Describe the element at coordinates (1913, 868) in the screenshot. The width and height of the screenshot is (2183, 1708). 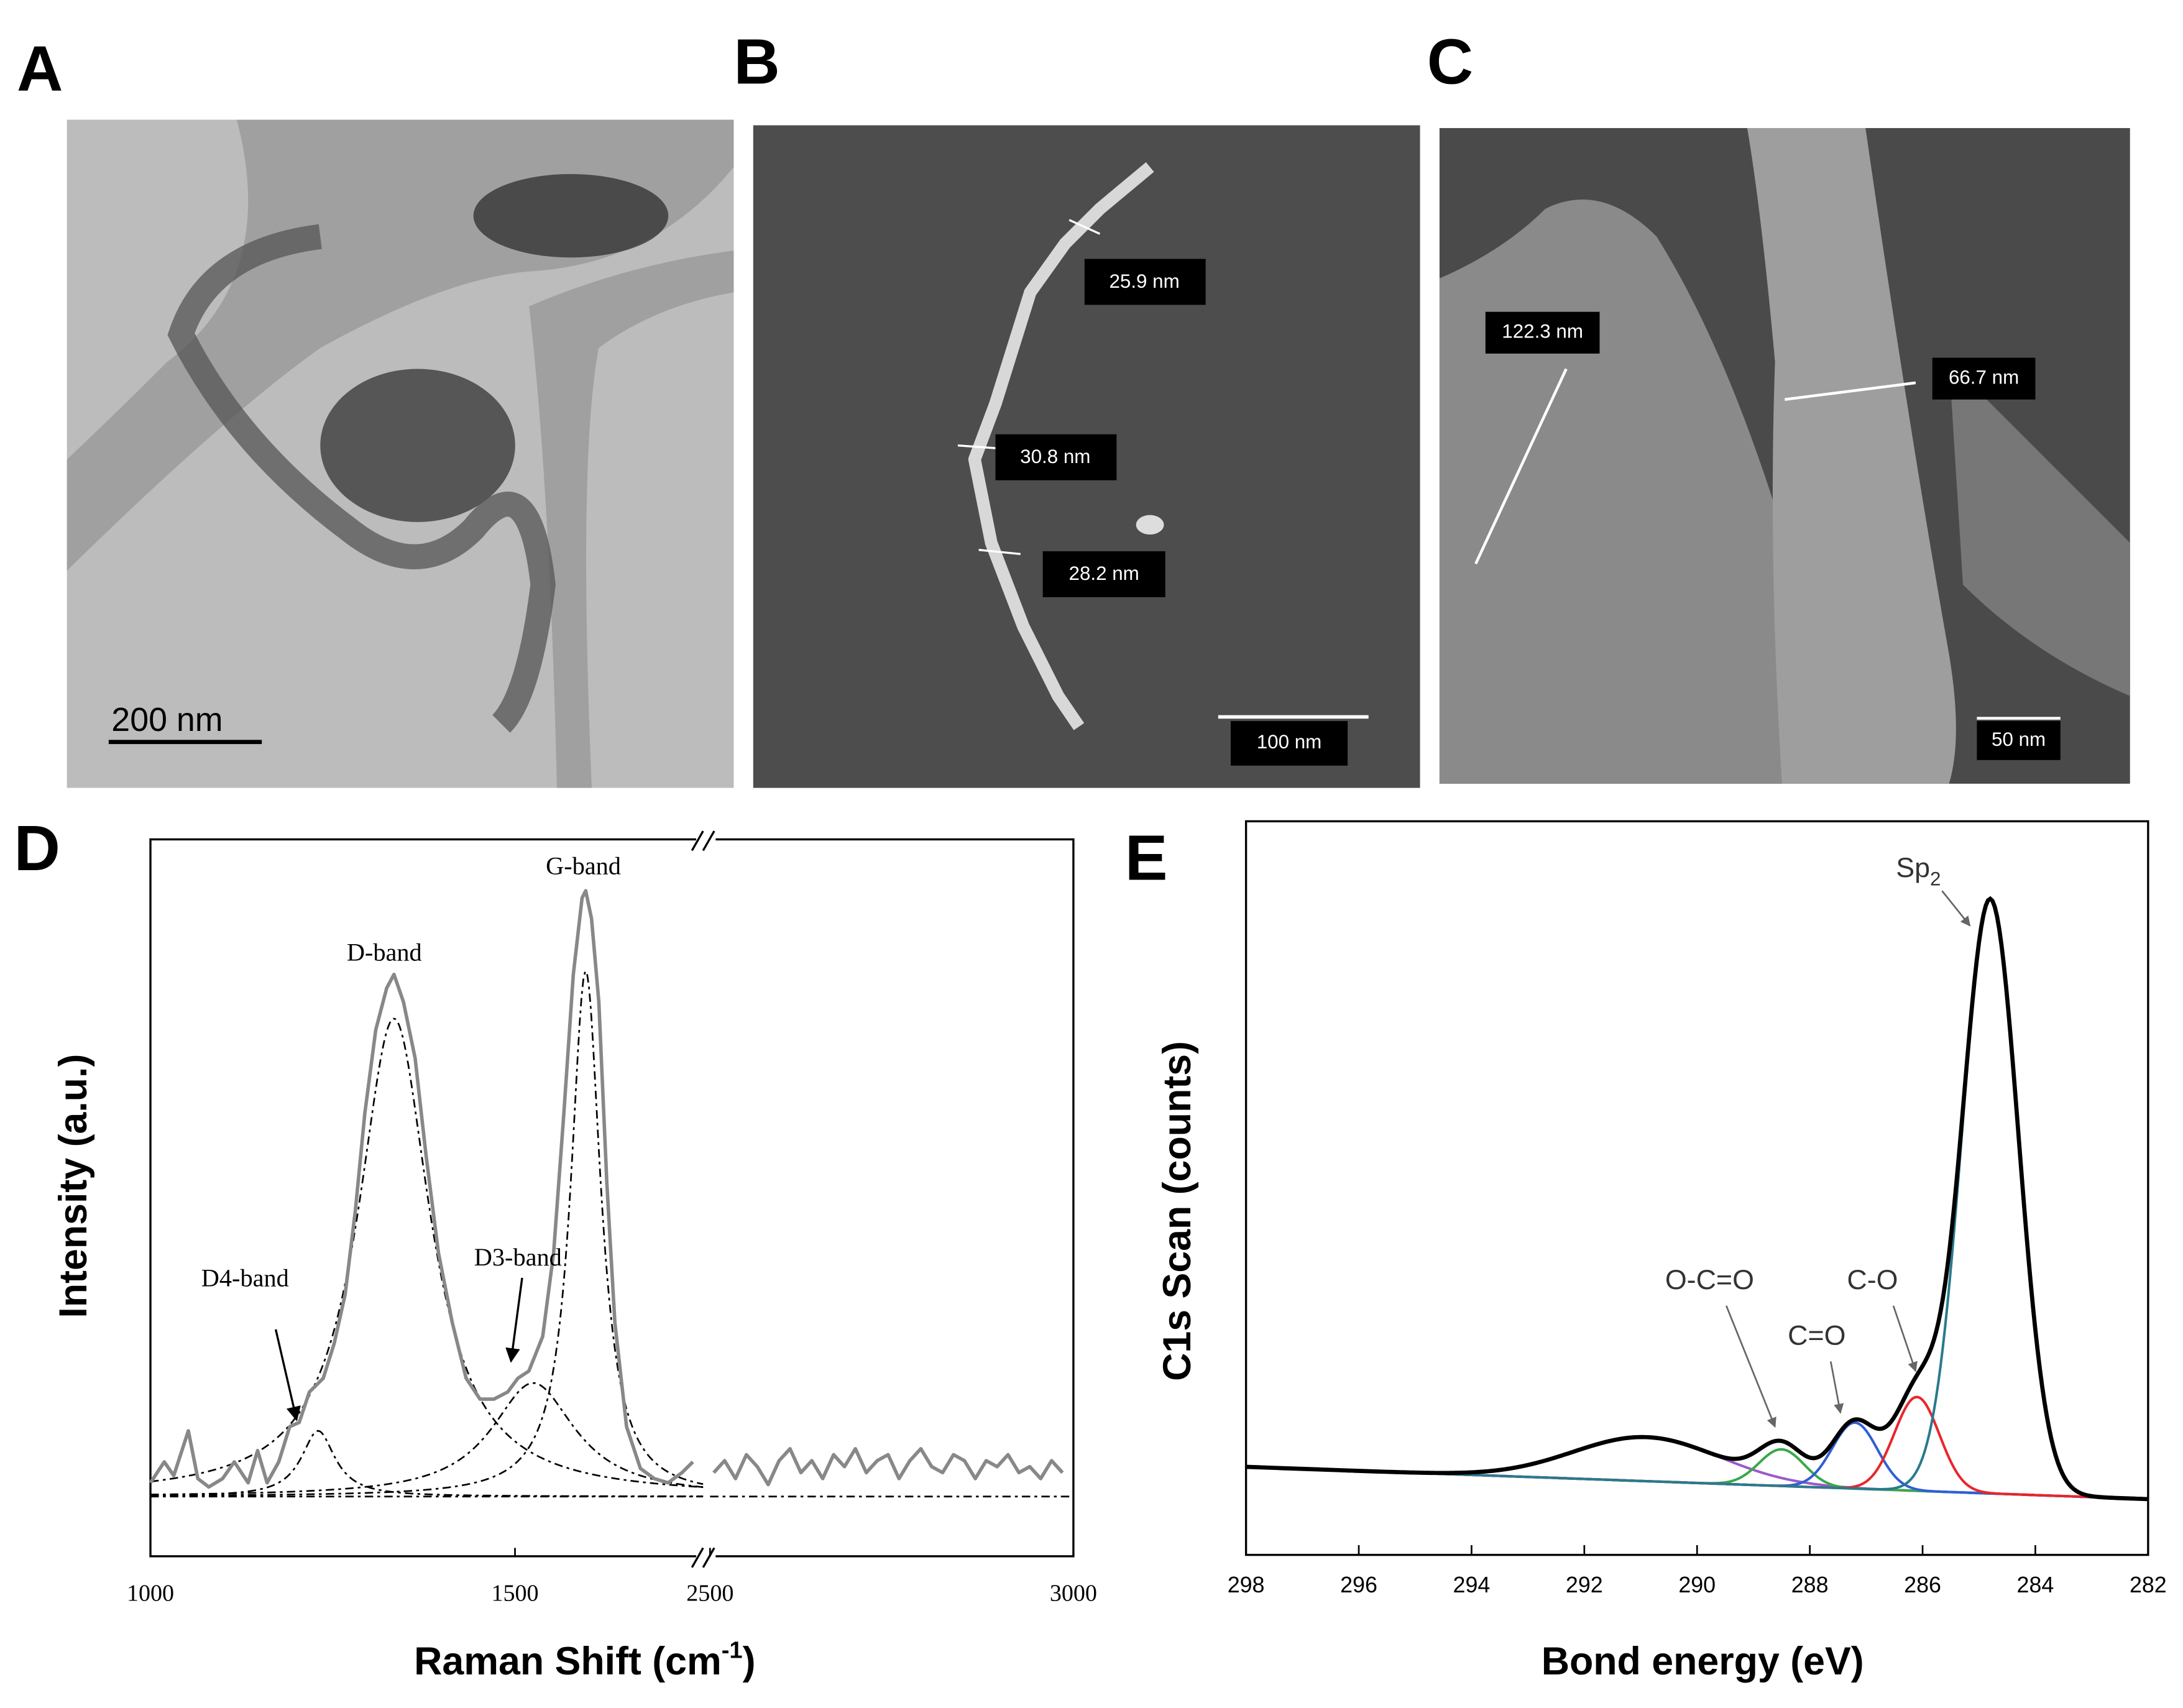
I see `peak-label-part: Sp` at that location.